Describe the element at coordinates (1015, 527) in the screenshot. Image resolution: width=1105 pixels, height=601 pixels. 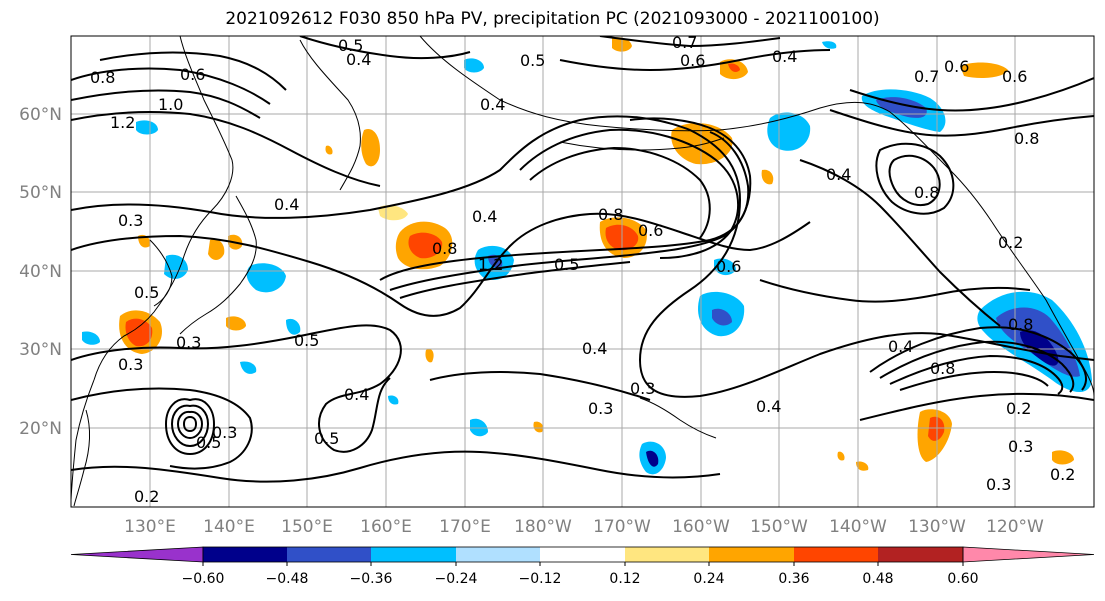
I see `lon-label: 120°W` at that location.